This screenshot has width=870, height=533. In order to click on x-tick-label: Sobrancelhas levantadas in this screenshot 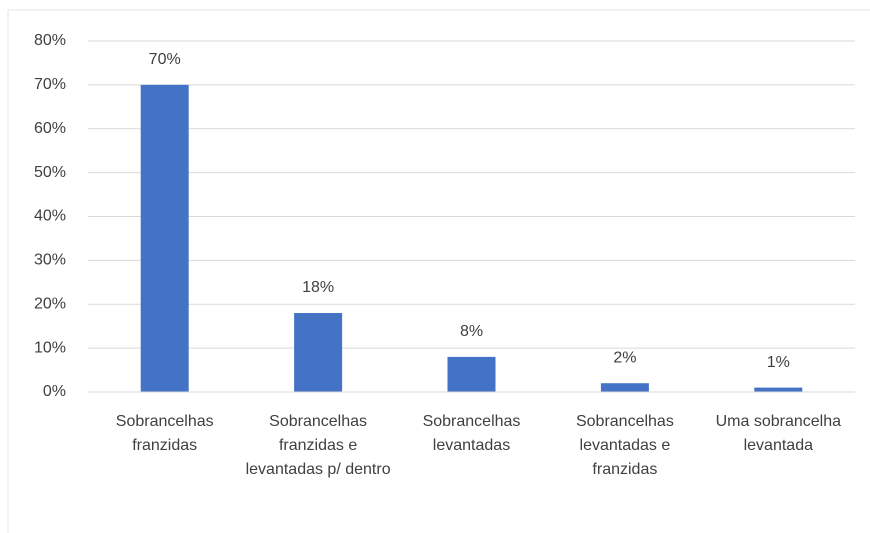, I will do `click(471, 433)`.